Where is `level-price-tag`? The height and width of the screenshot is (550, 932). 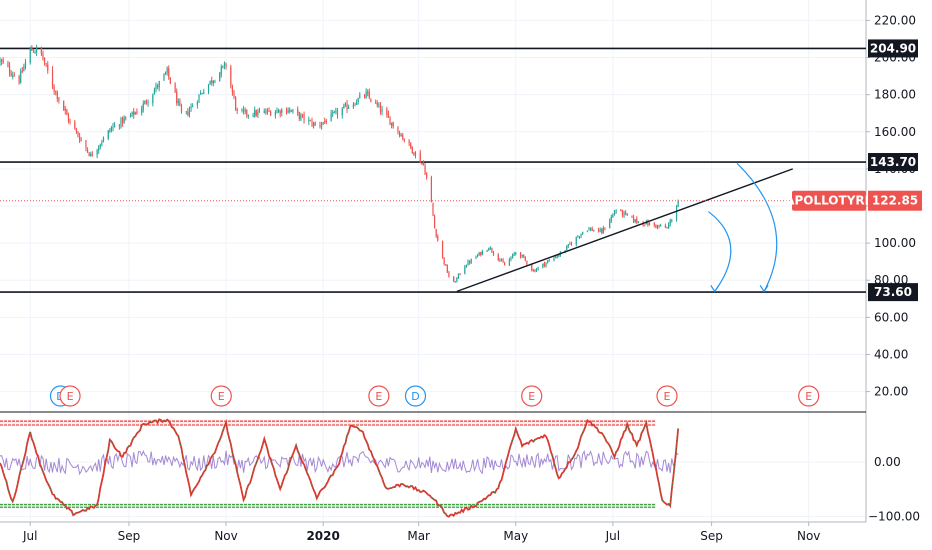 level-price-tag is located at coordinates (893, 292).